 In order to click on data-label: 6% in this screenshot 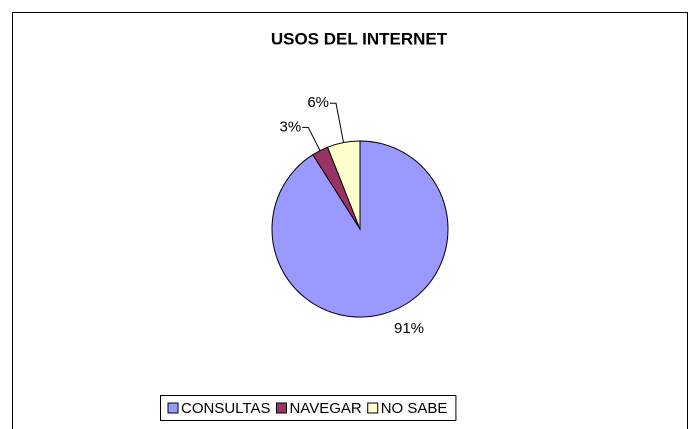, I will do `click(318, 102)`.